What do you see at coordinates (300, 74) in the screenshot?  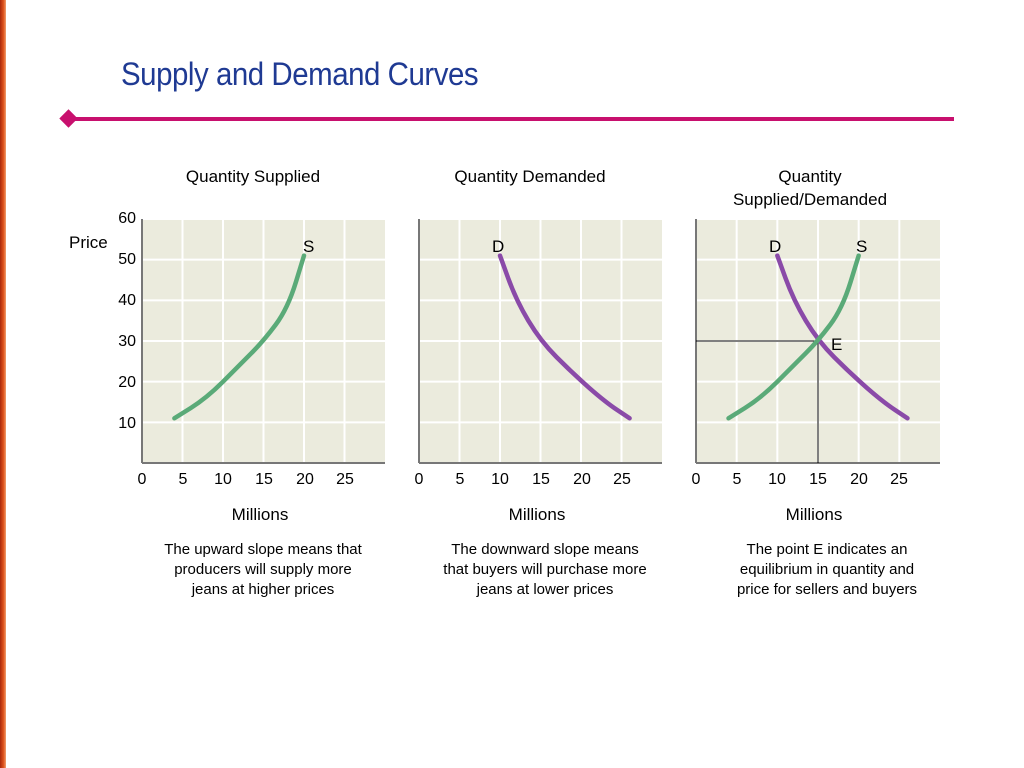 I see `slide-title: Supply and Demand Curves` at bounding box center [300, 74].